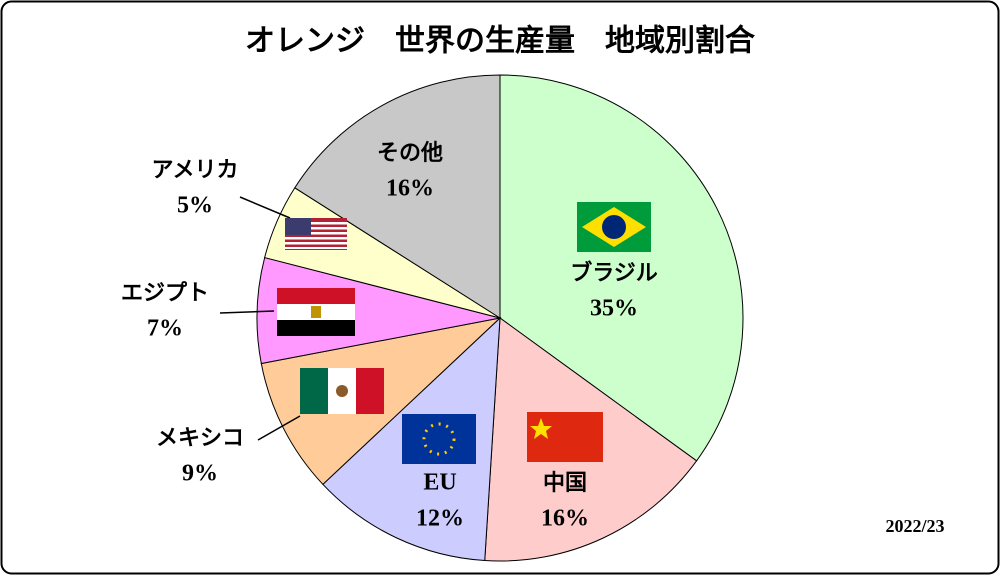 This screenshot has width=1000, height=575. I want to click on value-label: 9%, so click(200, 474).